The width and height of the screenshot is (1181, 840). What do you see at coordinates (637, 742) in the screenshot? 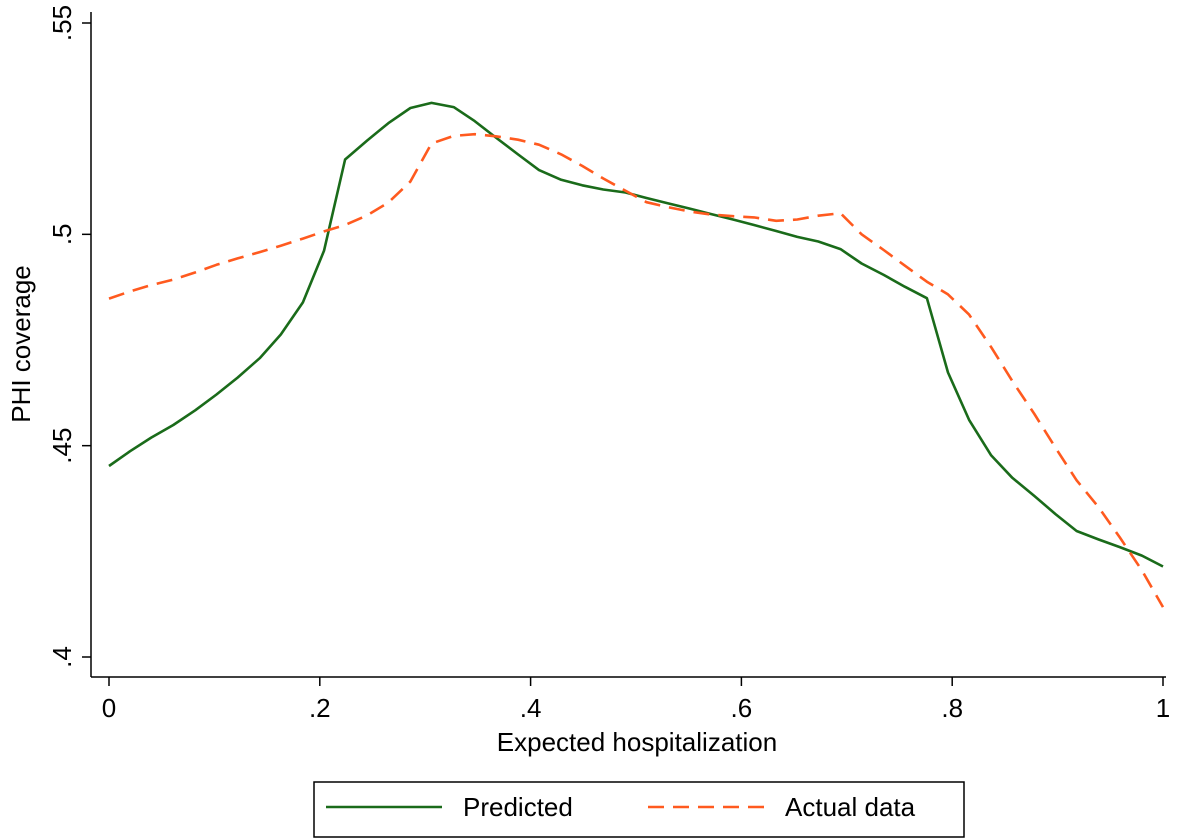
I see `x-axis-title: Expected hospitalization` at bounding box center [637, 742].